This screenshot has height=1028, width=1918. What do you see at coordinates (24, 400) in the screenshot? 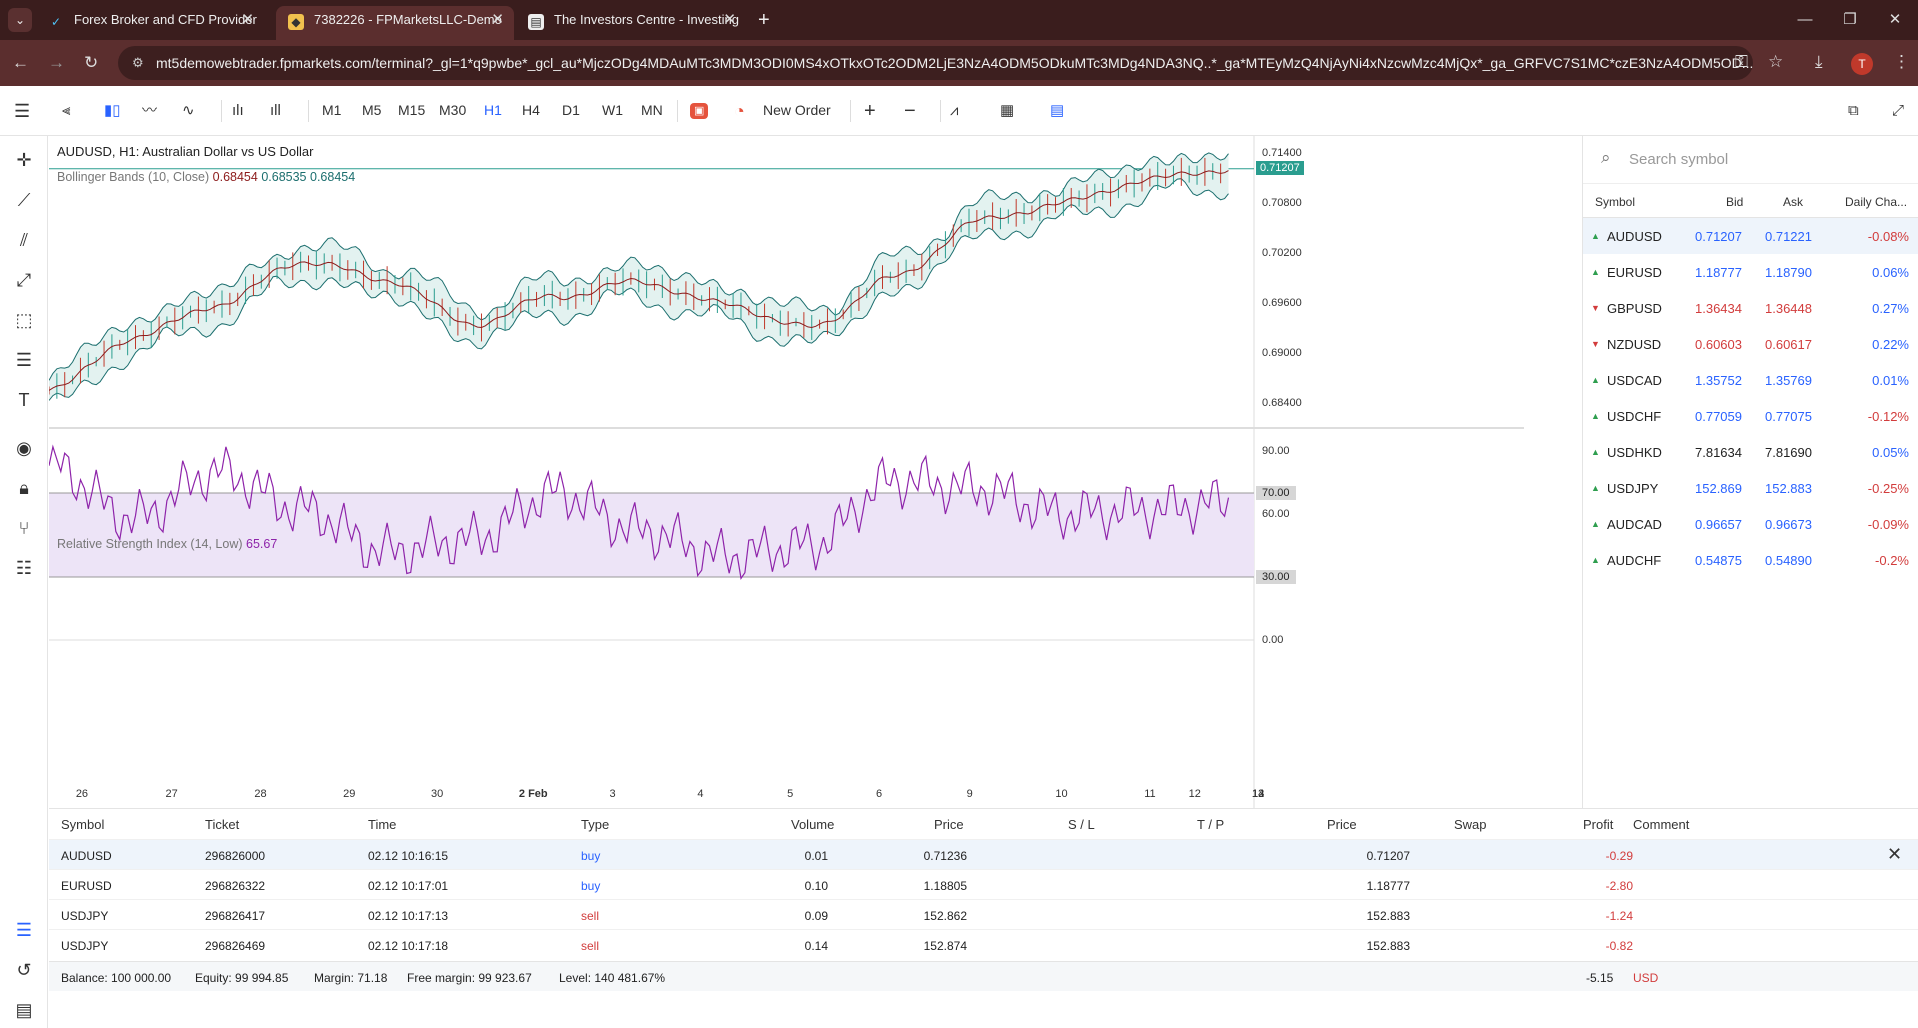
I see `text-tool-icon: T` at bounding box center [24, 400].